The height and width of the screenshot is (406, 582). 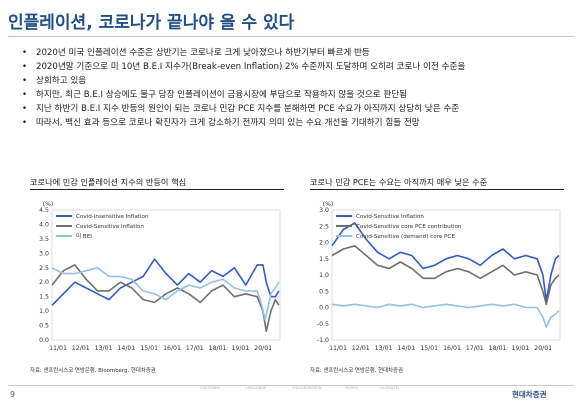 What do you see at coordinates (84, 236) in the screenshot?
I see `legend-label: 미 BEI` at bounding box center [84, 236].